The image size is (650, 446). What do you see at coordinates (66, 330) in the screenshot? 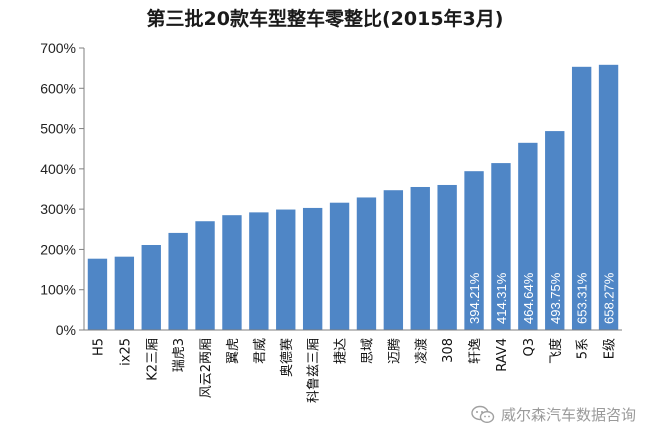
I see `y-tick-label: 0%` at bounding box center [66, 330].